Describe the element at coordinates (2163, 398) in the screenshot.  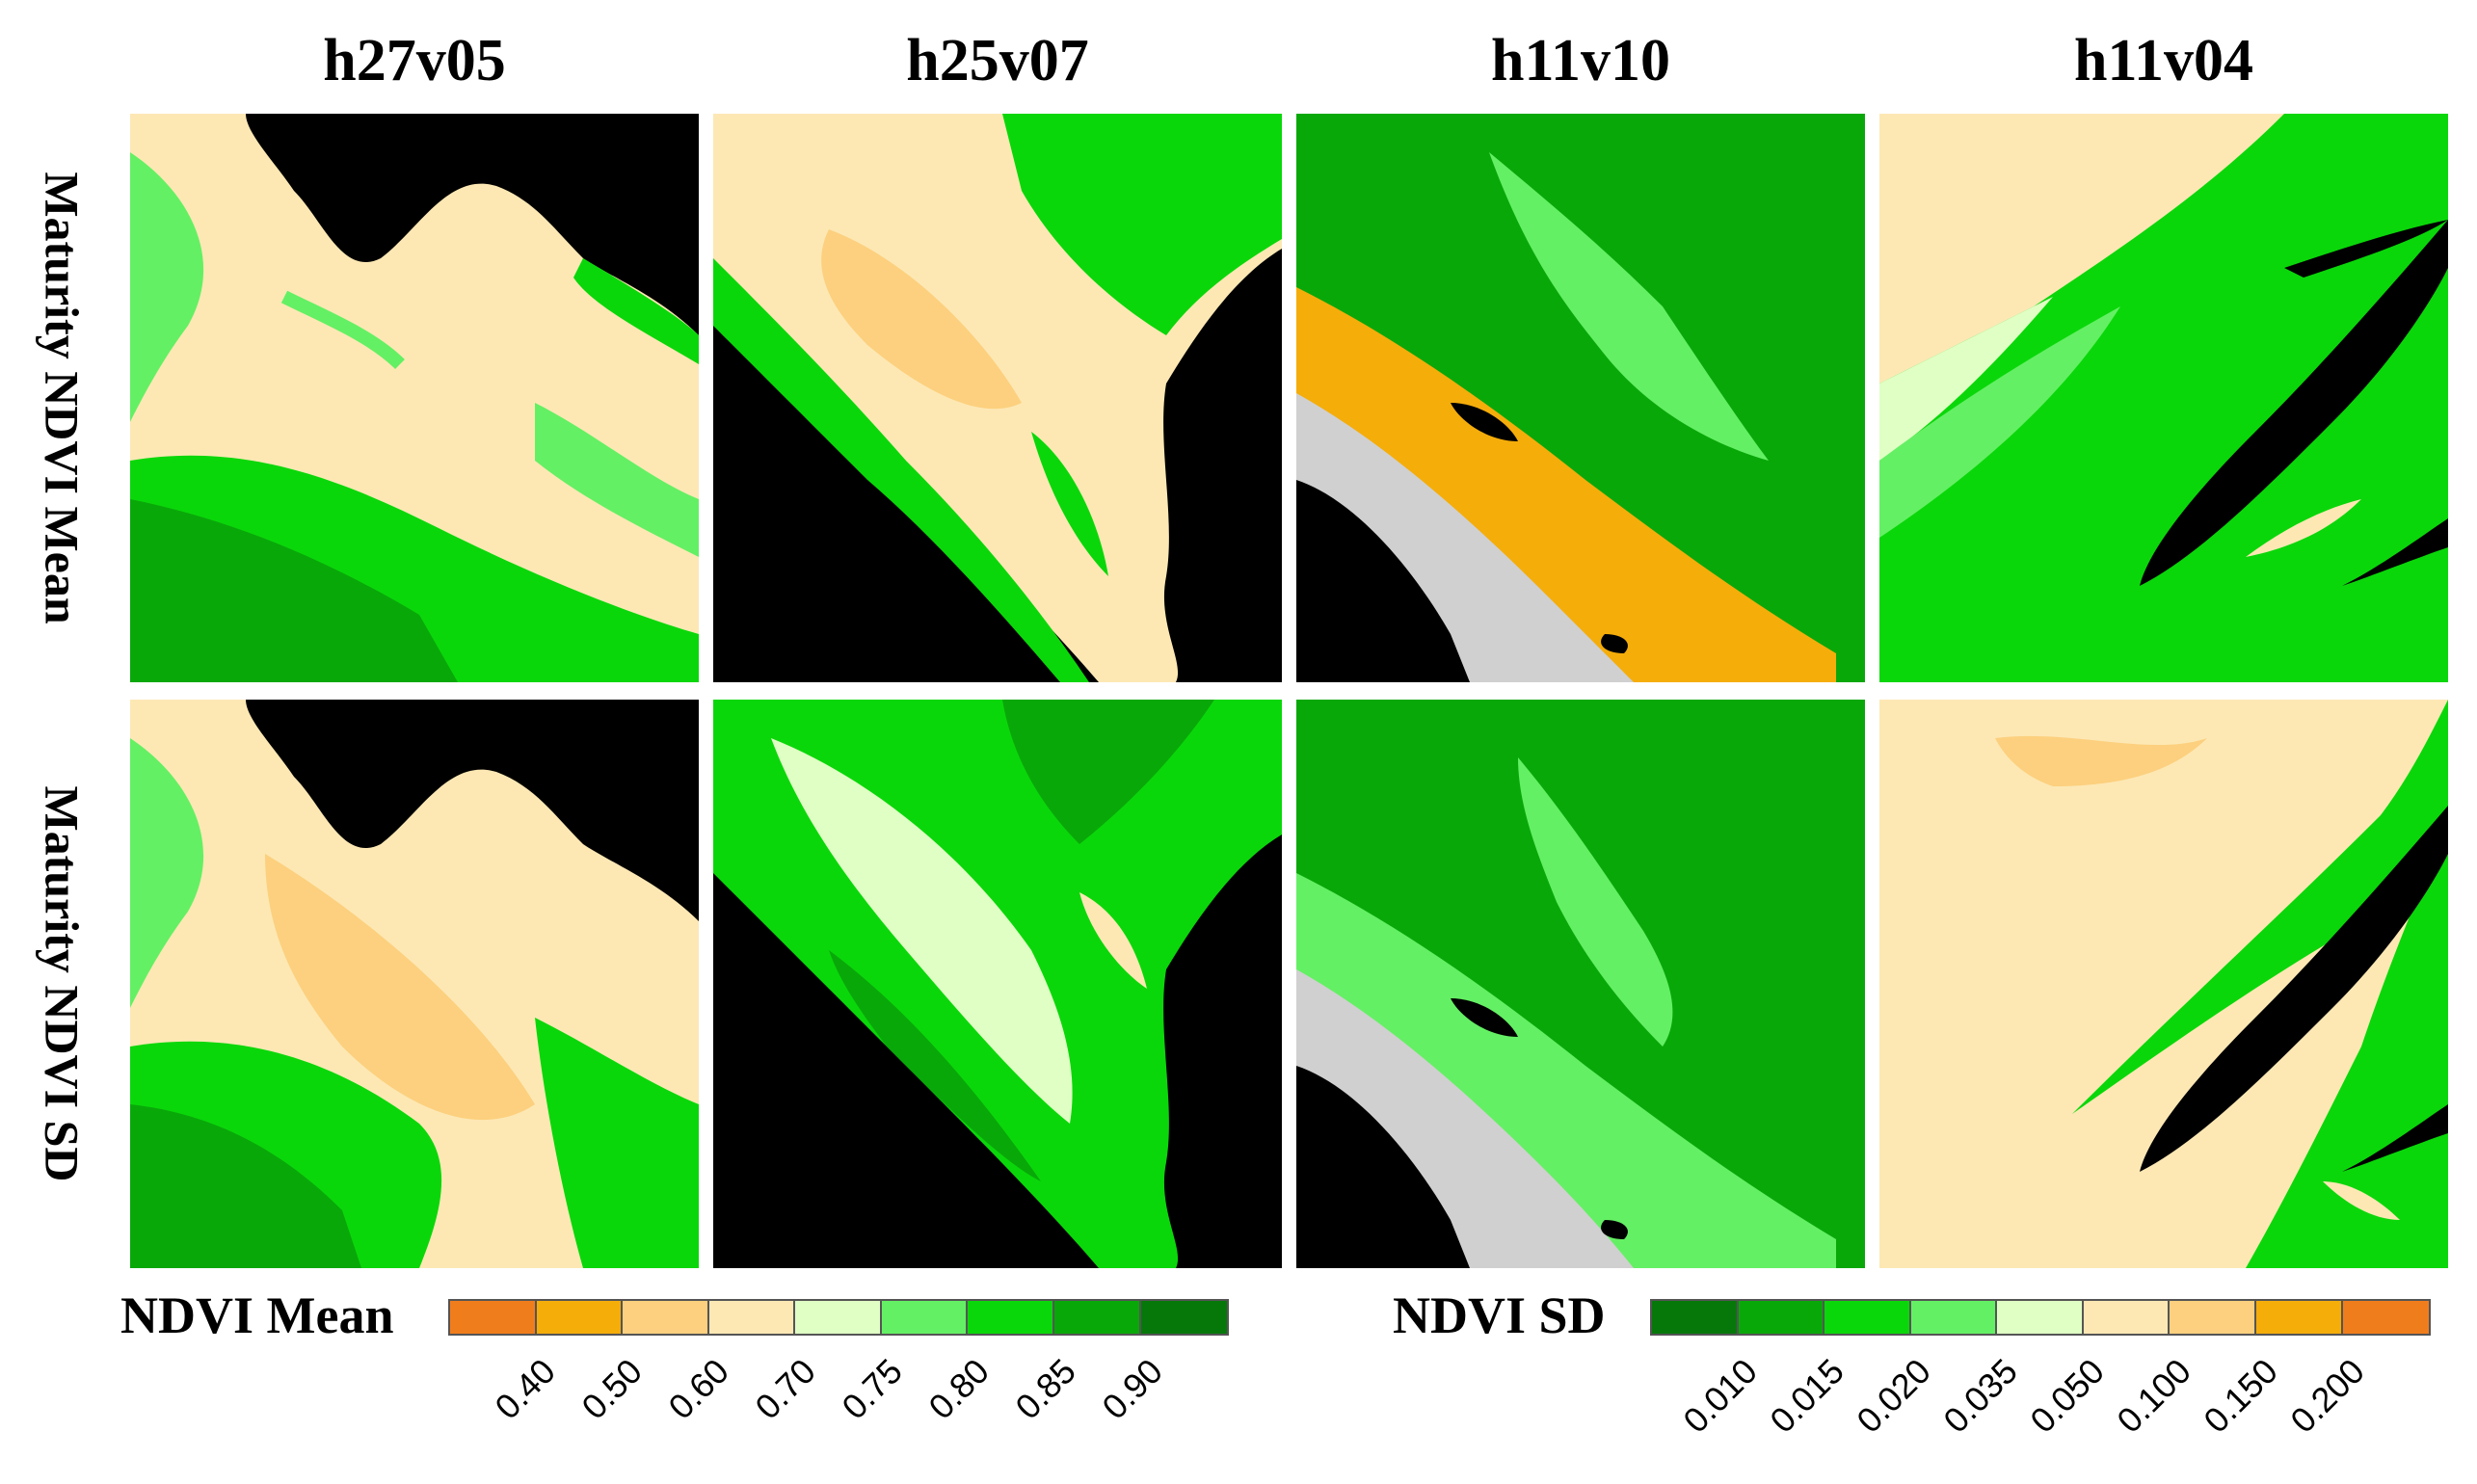
I see `map-mean-h11v04` at that location.